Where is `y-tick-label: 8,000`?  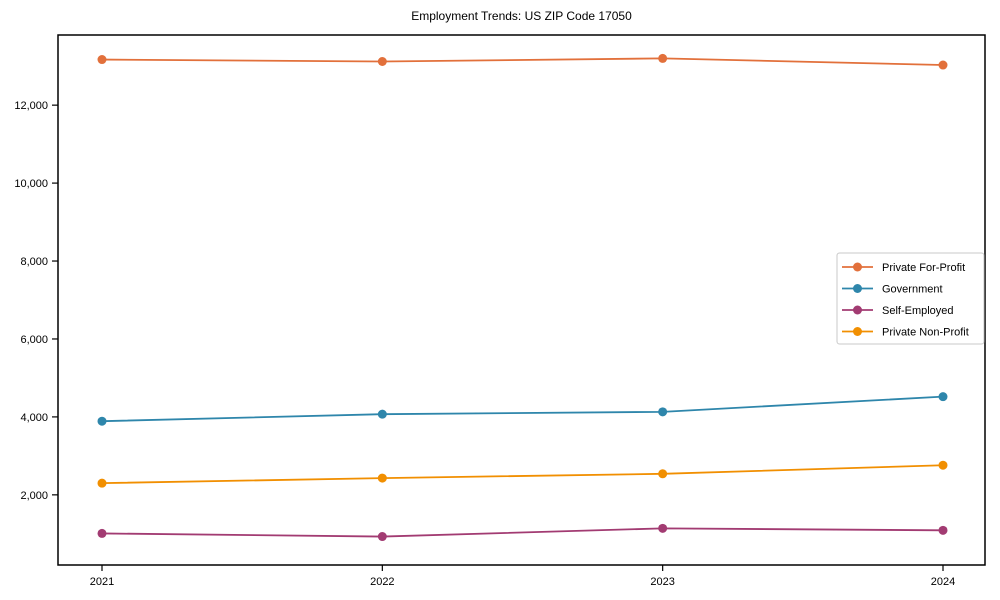
y-tick-label: 8,000 is located at coordinates (34, 262).